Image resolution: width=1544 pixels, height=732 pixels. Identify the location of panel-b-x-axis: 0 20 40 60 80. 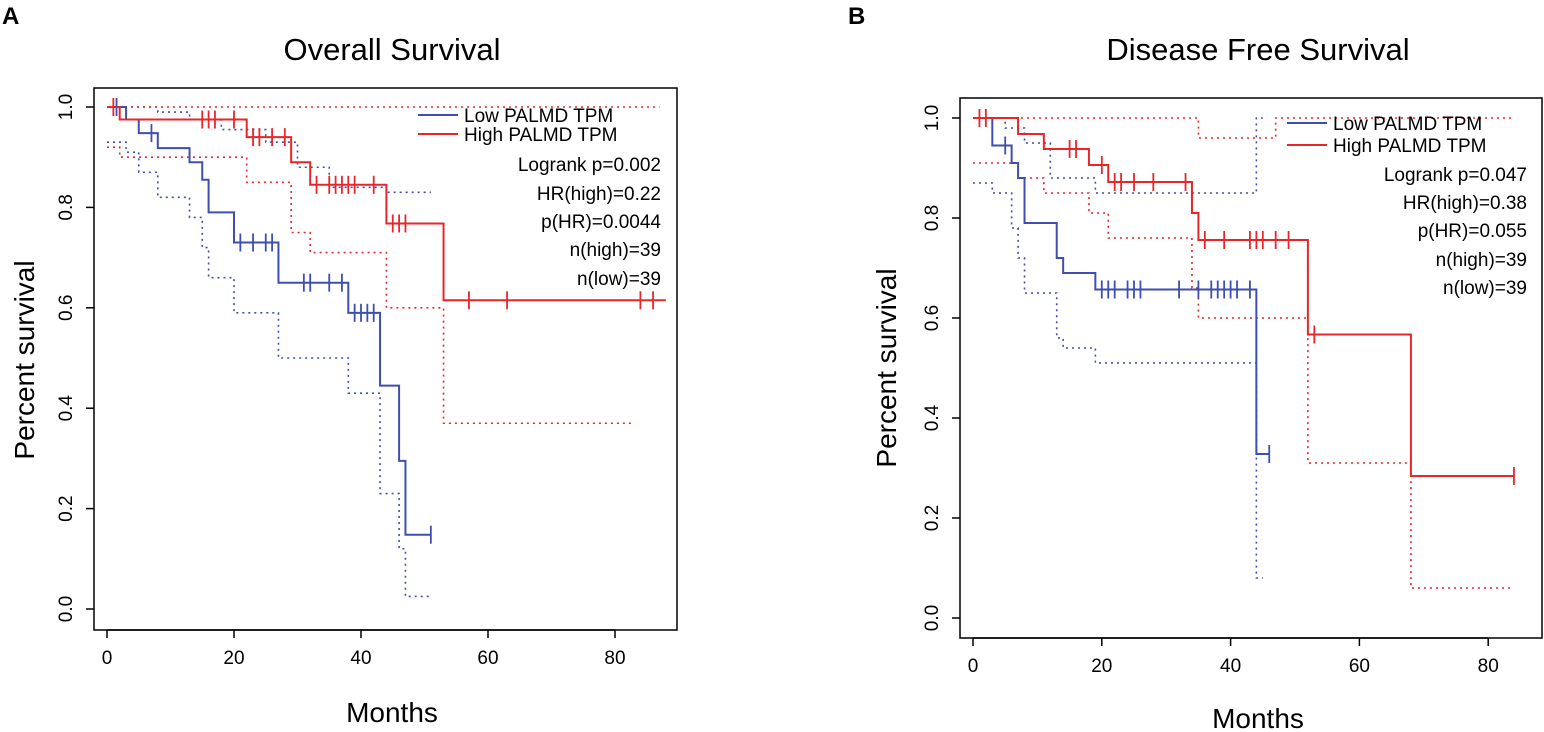
(1233, 657).